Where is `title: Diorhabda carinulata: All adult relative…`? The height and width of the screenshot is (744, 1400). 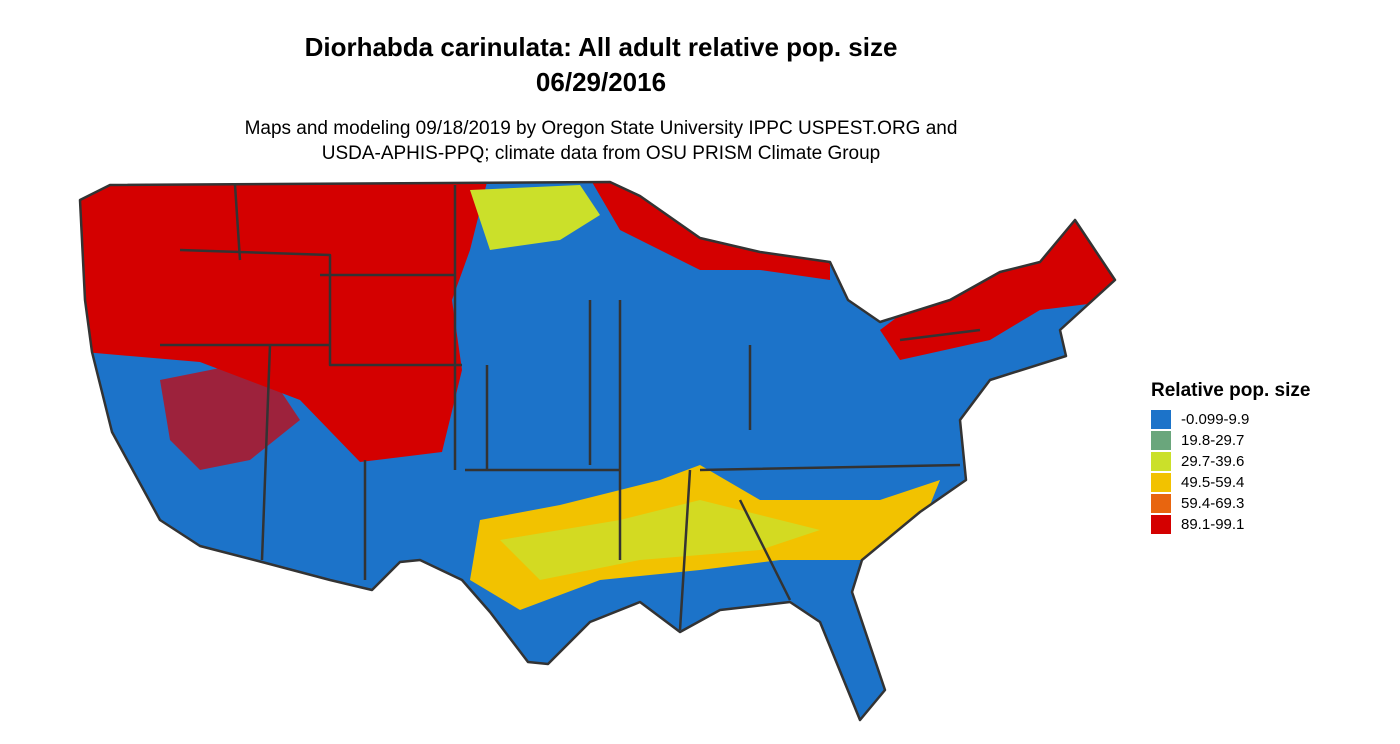
title: Diorhabda carinulata: All adult relative… is located at coordinates (601, 47).